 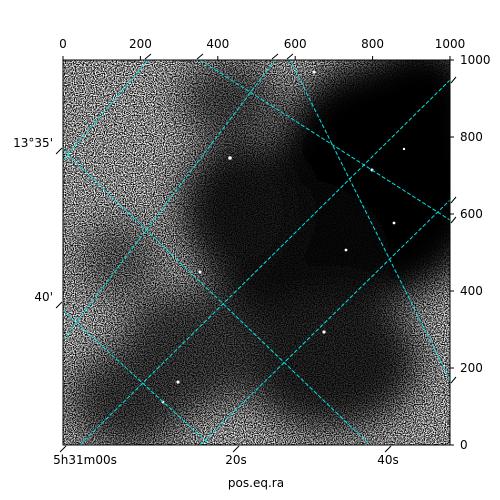 I want to click on ra-tick-label: 20s, so click(x=236, y=460).